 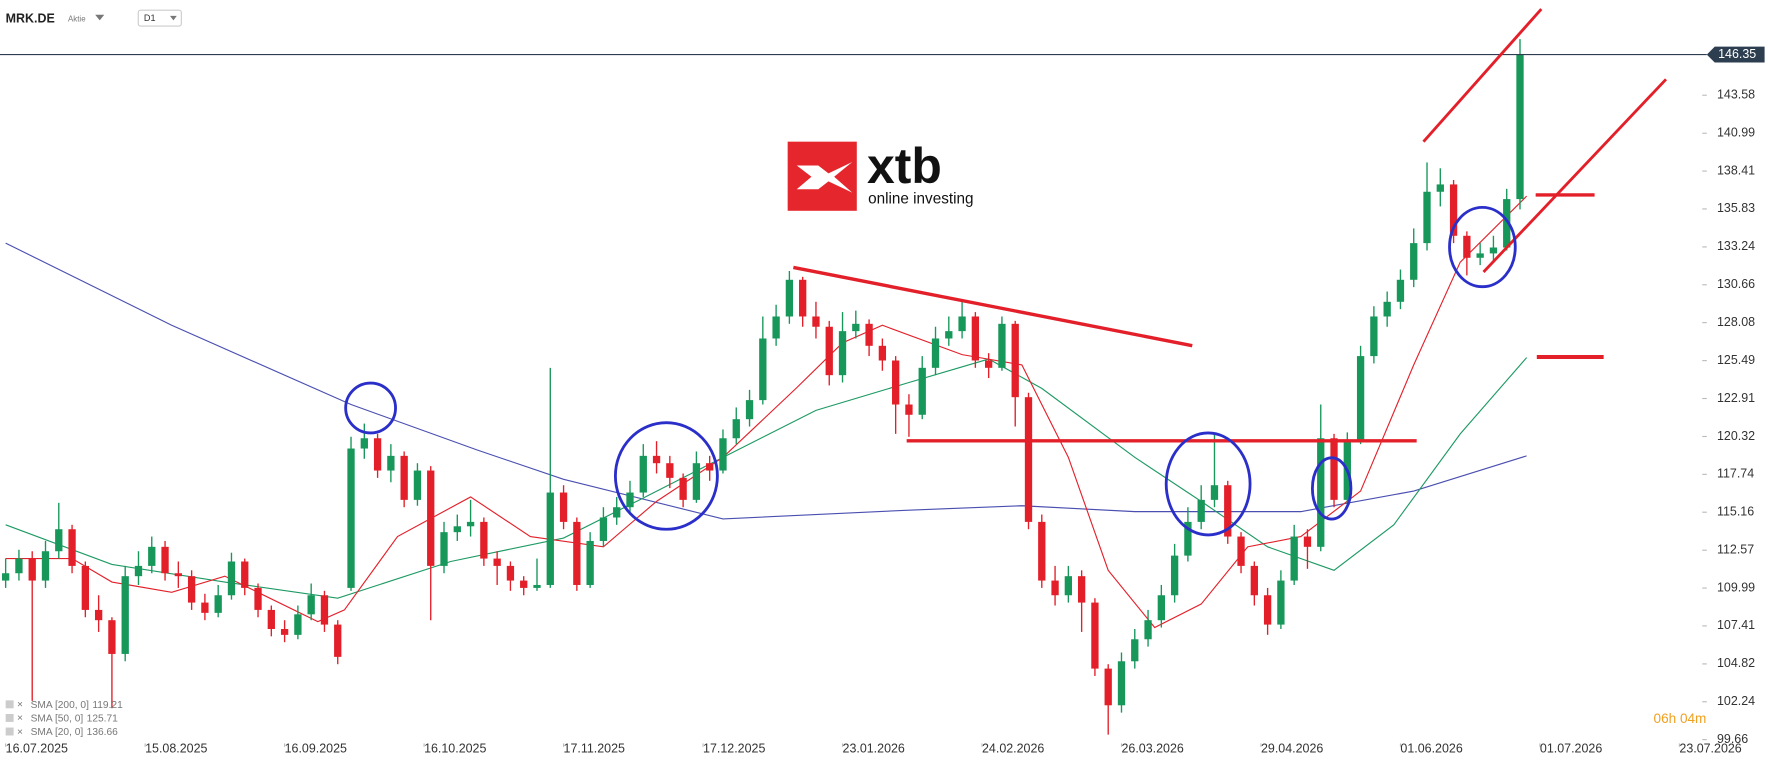 What do you see at coordinates (880, 174) in the screenshot?
I see `logo: xtb online investing` at bounding box center [880, 174].